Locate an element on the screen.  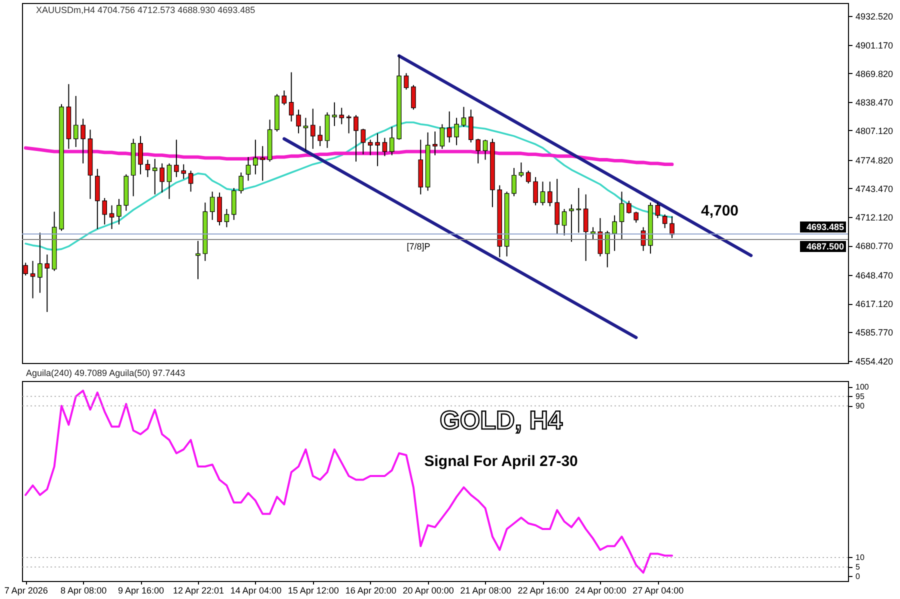
y-tick-label: 10 is located at coordinates (860, 557).